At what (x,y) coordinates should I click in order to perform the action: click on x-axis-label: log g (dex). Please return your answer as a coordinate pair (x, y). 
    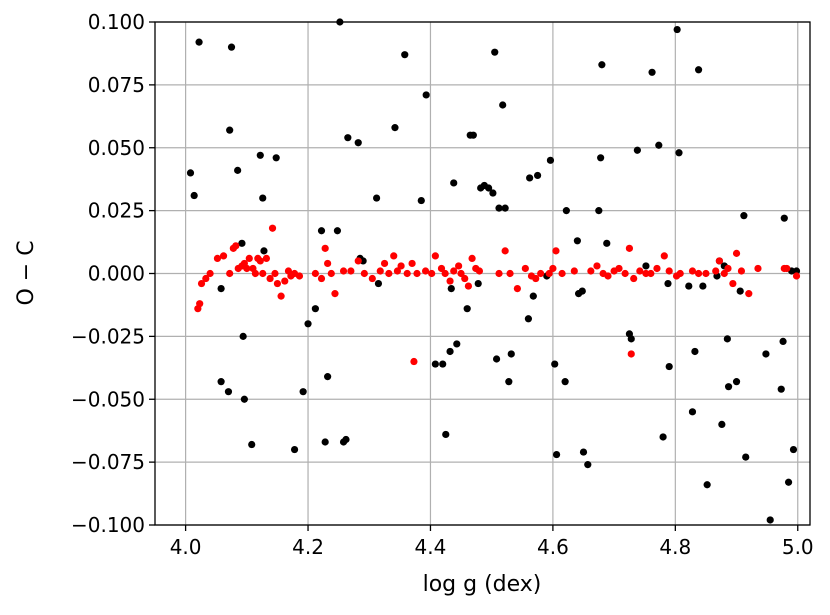
    Looking at the image, I should click on (482, 584).